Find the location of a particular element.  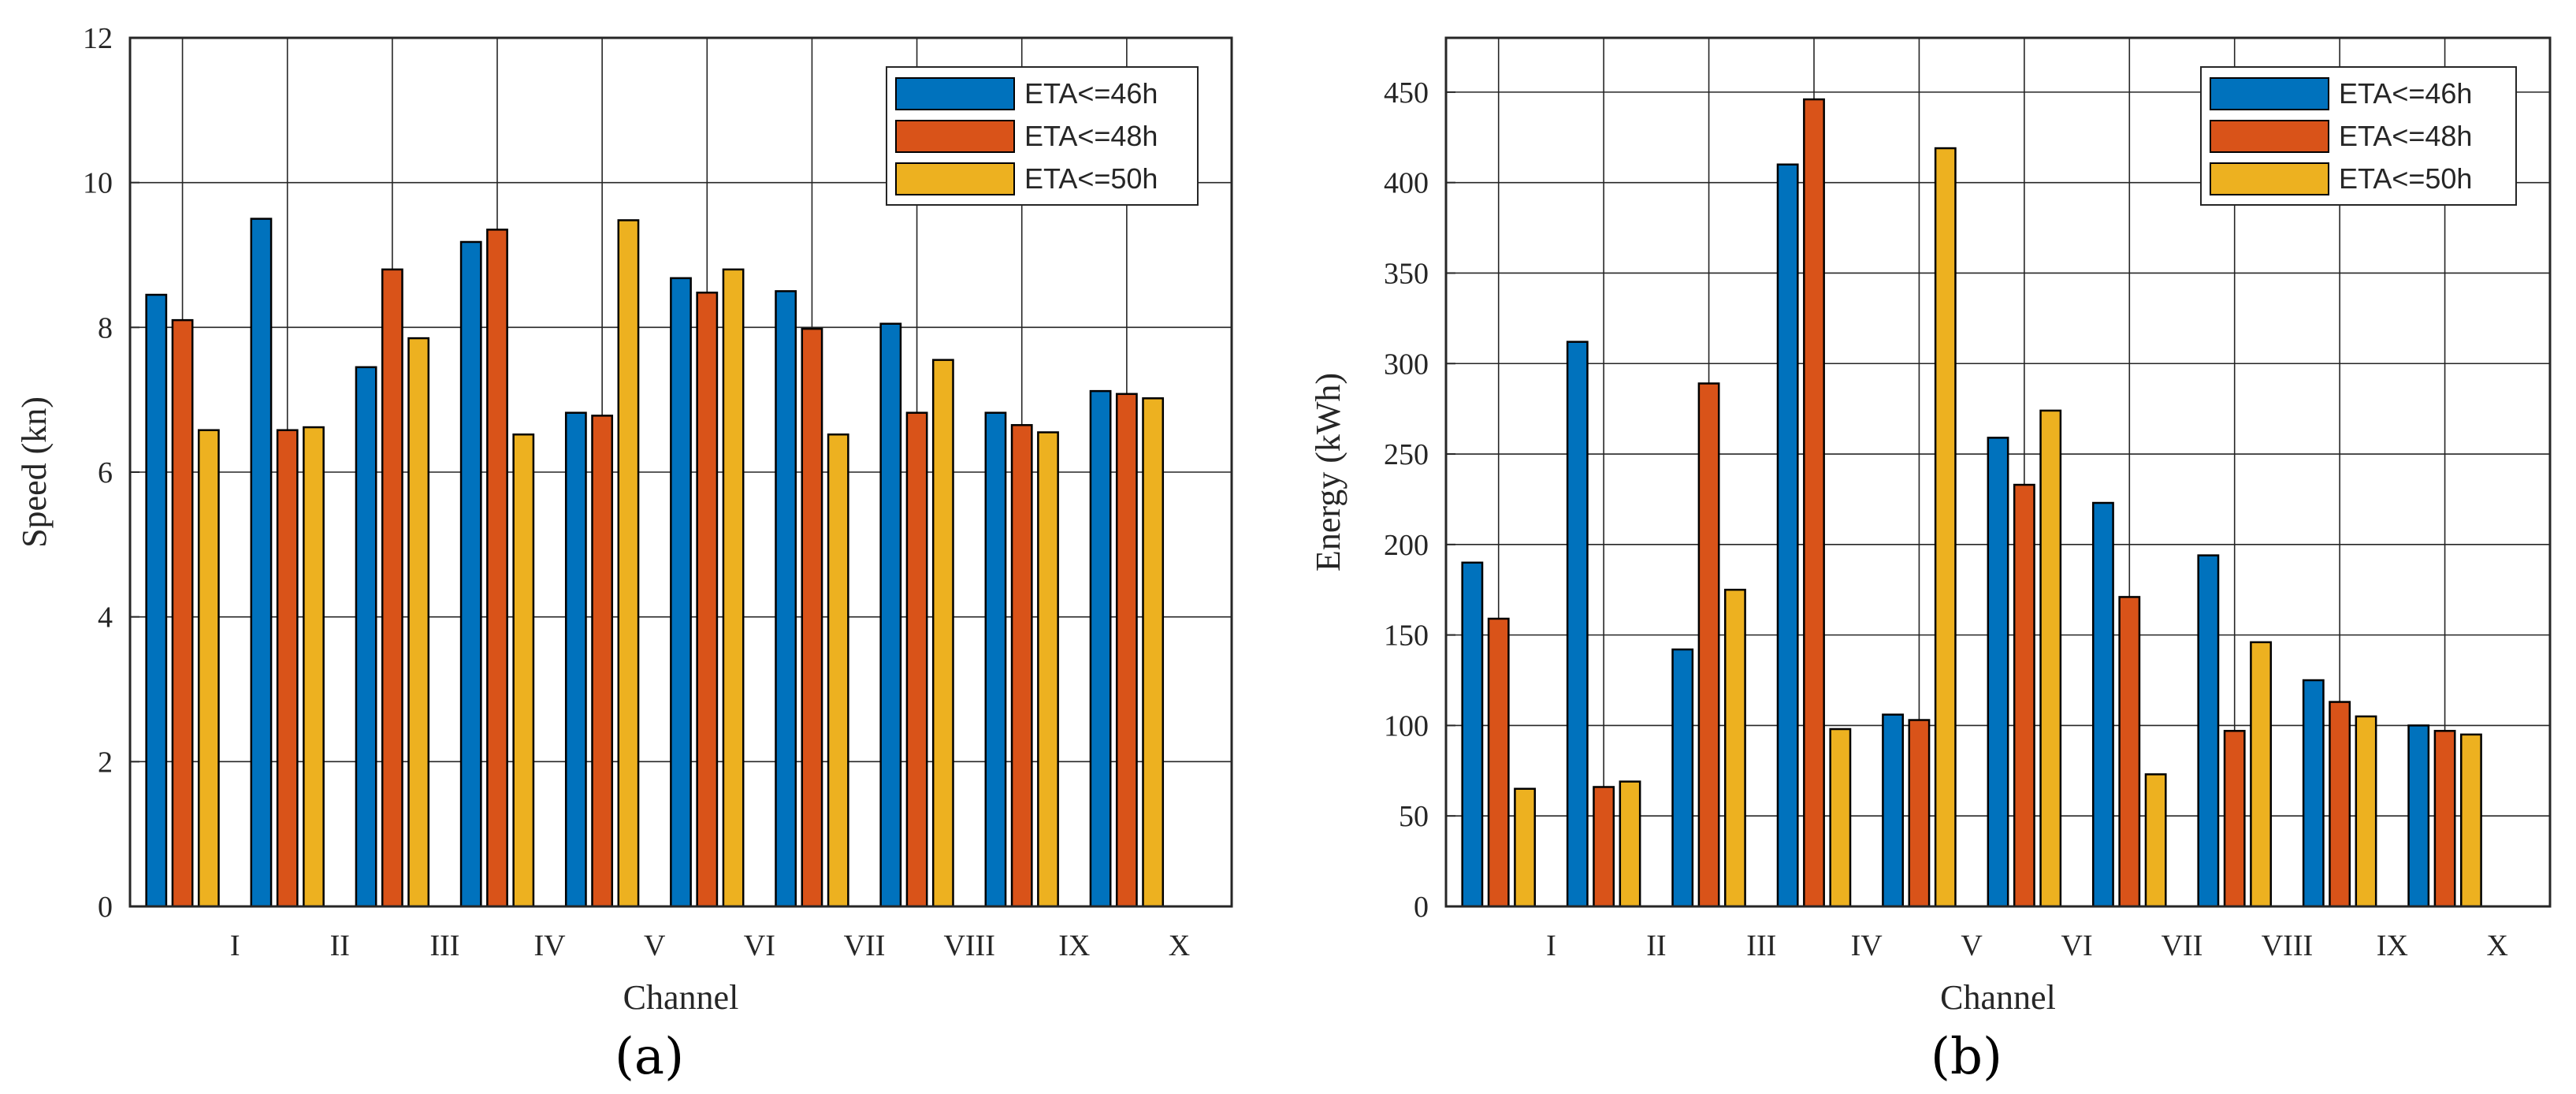

panel-label: (b) is located at coordinates (1966, 1057).